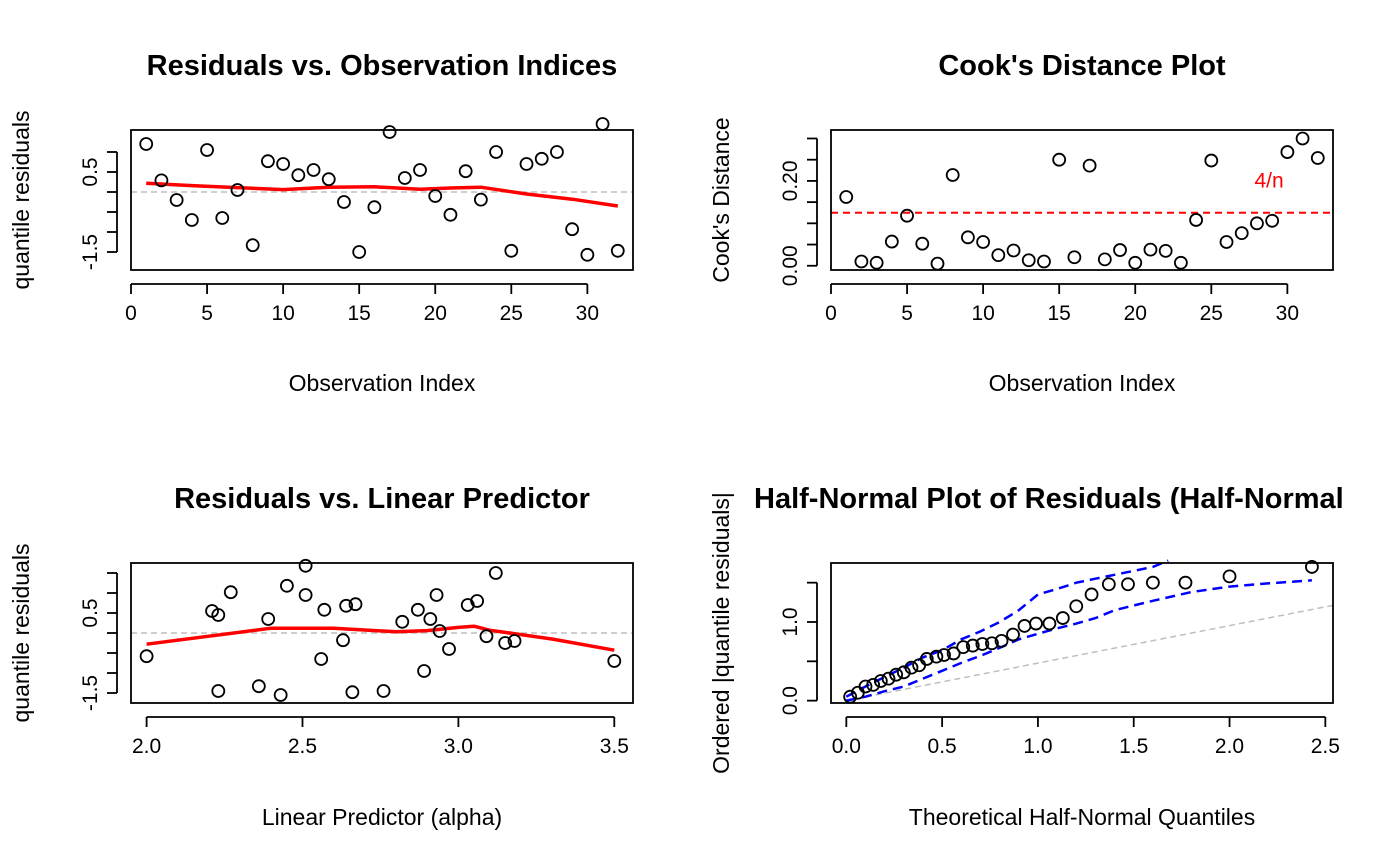 The image size is (1400, 866). Describe the element at coordinates (614, 746) in the screenshot. I see `x-tick-label: 3.5` at that location.